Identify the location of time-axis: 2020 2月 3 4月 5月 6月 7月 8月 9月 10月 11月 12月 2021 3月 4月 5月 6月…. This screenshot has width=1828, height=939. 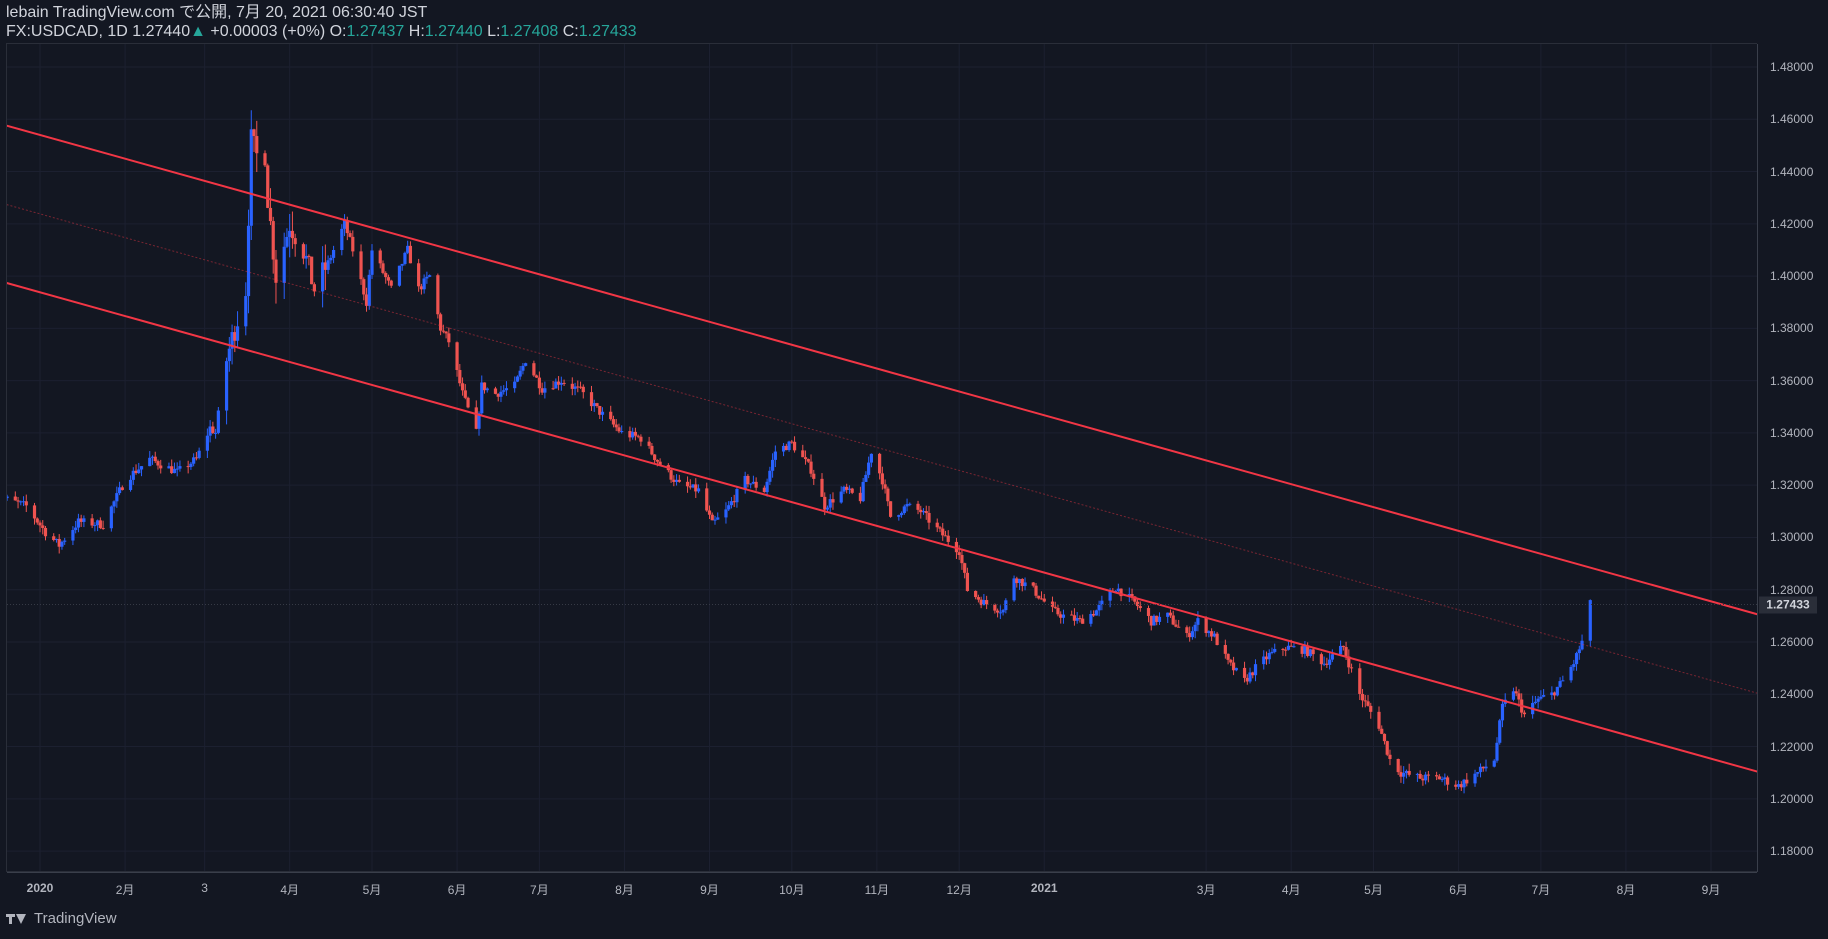
(882, 887).